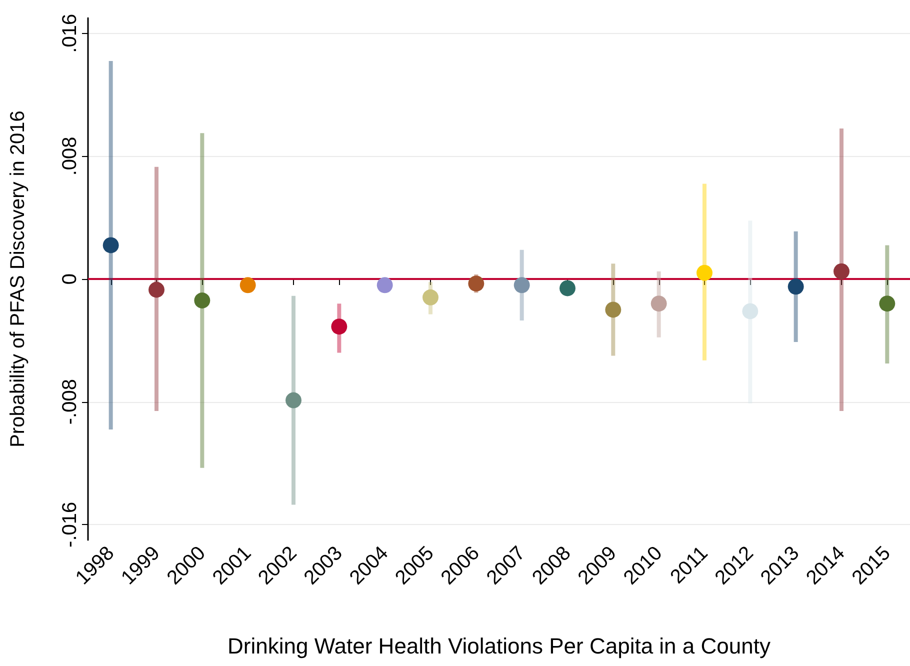  I want to click on x-axis-title: Drinking Water Health Violations Per Capita in a County, so click(499, 646).